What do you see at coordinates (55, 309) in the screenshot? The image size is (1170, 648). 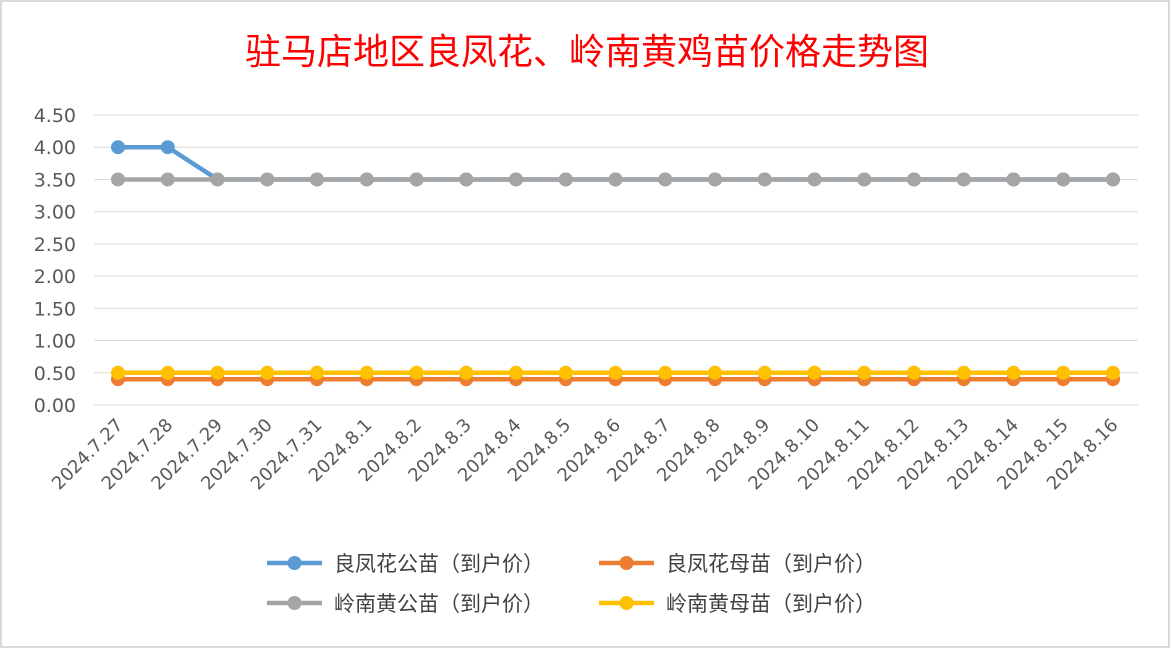 I see `y-tick-label: 1.50` at bounding box center [55, 309].